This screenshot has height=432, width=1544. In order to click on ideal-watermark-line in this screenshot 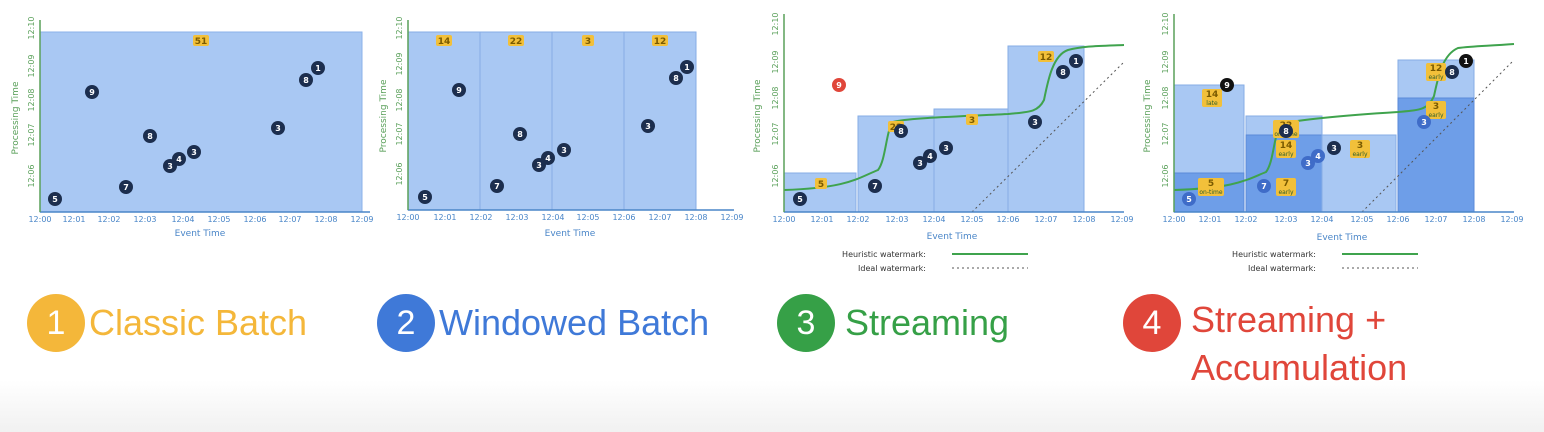, I will do `click(1437, 137)`.